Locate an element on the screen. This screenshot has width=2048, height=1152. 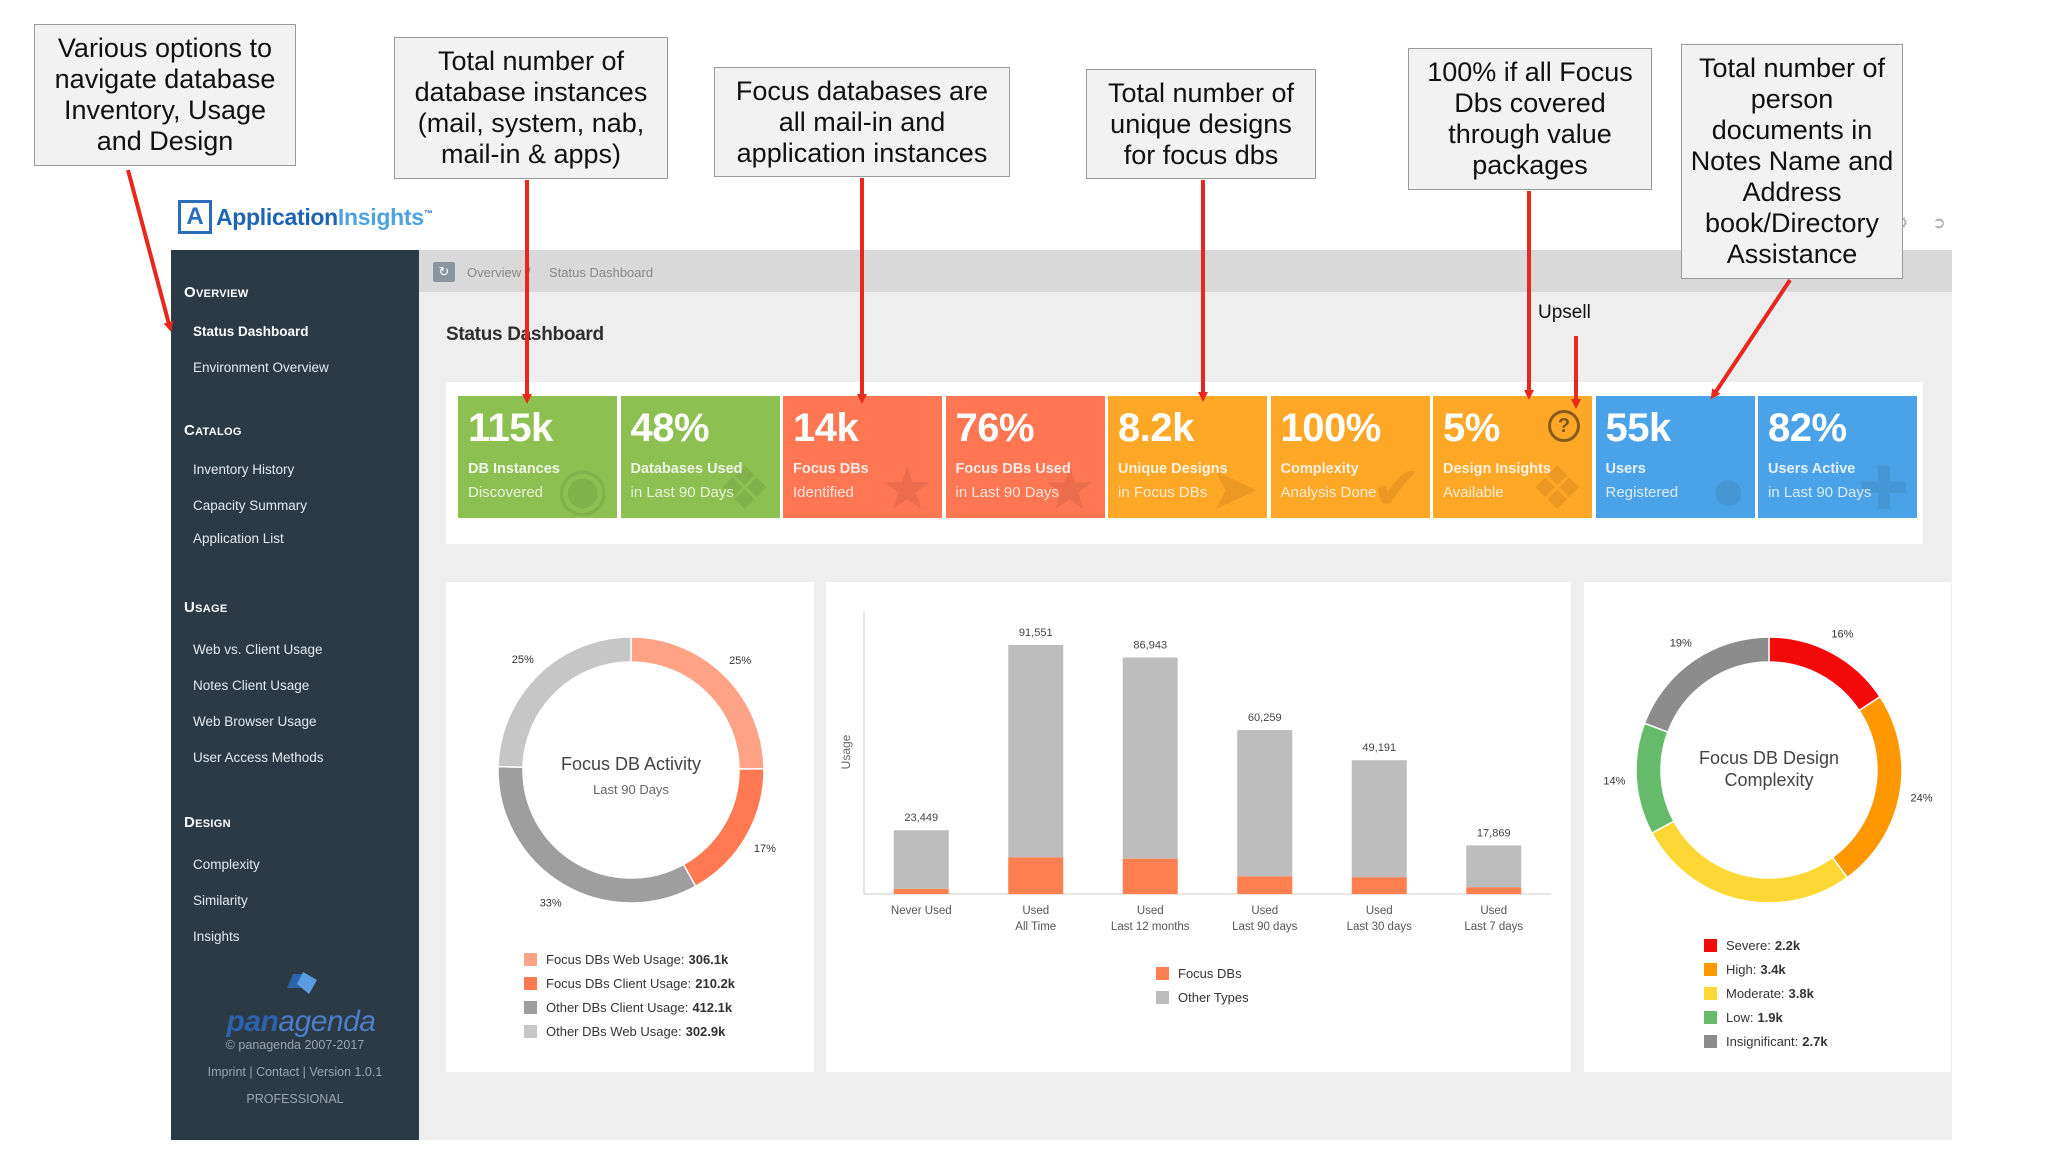
kpi-label: Users is located at coordinates (1625, 469).